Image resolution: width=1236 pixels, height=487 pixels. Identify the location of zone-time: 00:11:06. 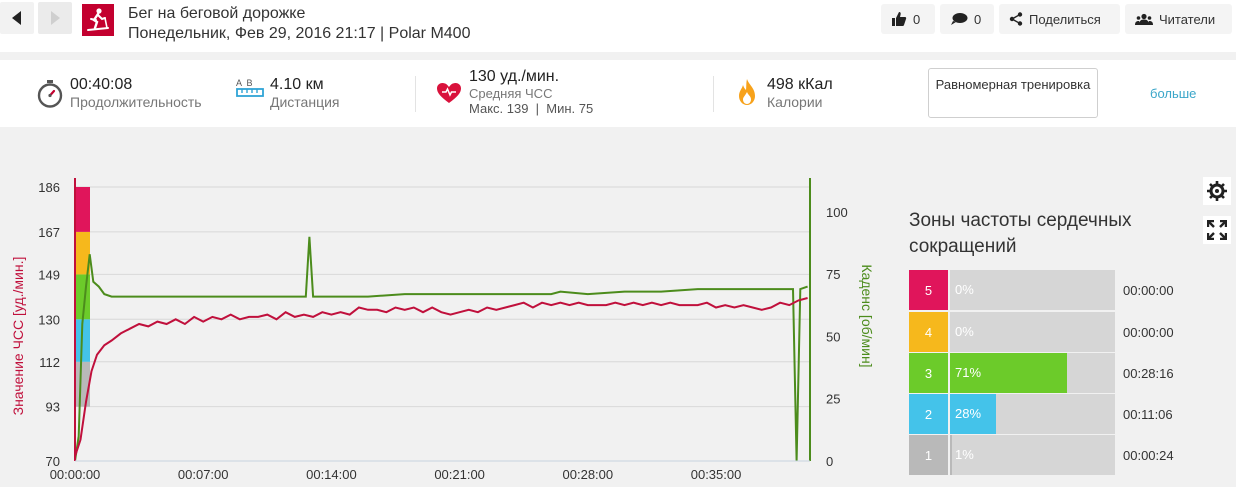
(1148, 414).